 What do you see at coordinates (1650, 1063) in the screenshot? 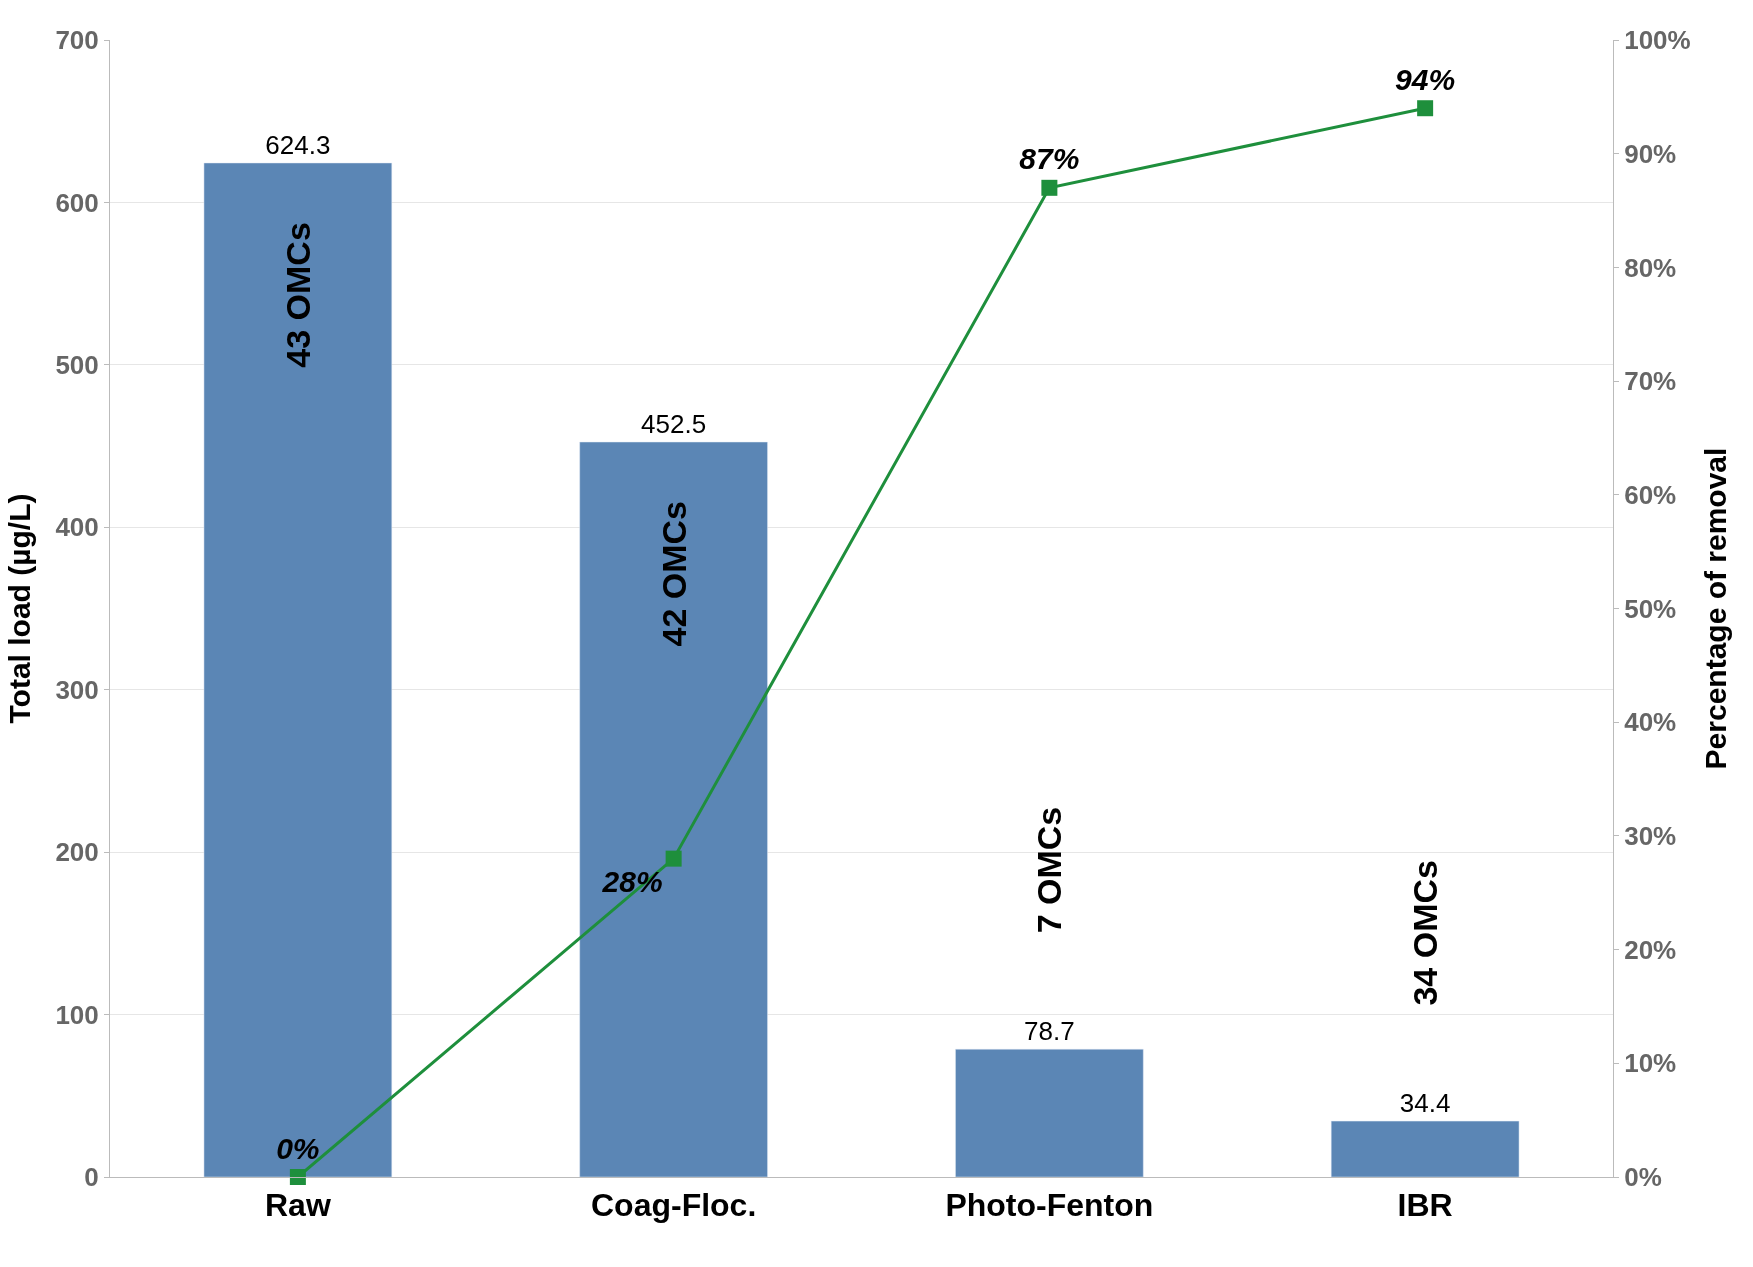
I see `y2-tick-label: 10%` at bounding box center [1650, 1063].